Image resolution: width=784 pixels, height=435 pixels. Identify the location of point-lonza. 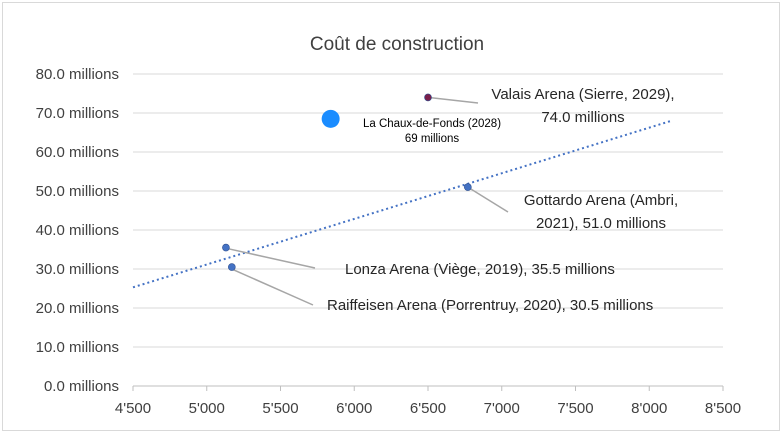
(226, 247).